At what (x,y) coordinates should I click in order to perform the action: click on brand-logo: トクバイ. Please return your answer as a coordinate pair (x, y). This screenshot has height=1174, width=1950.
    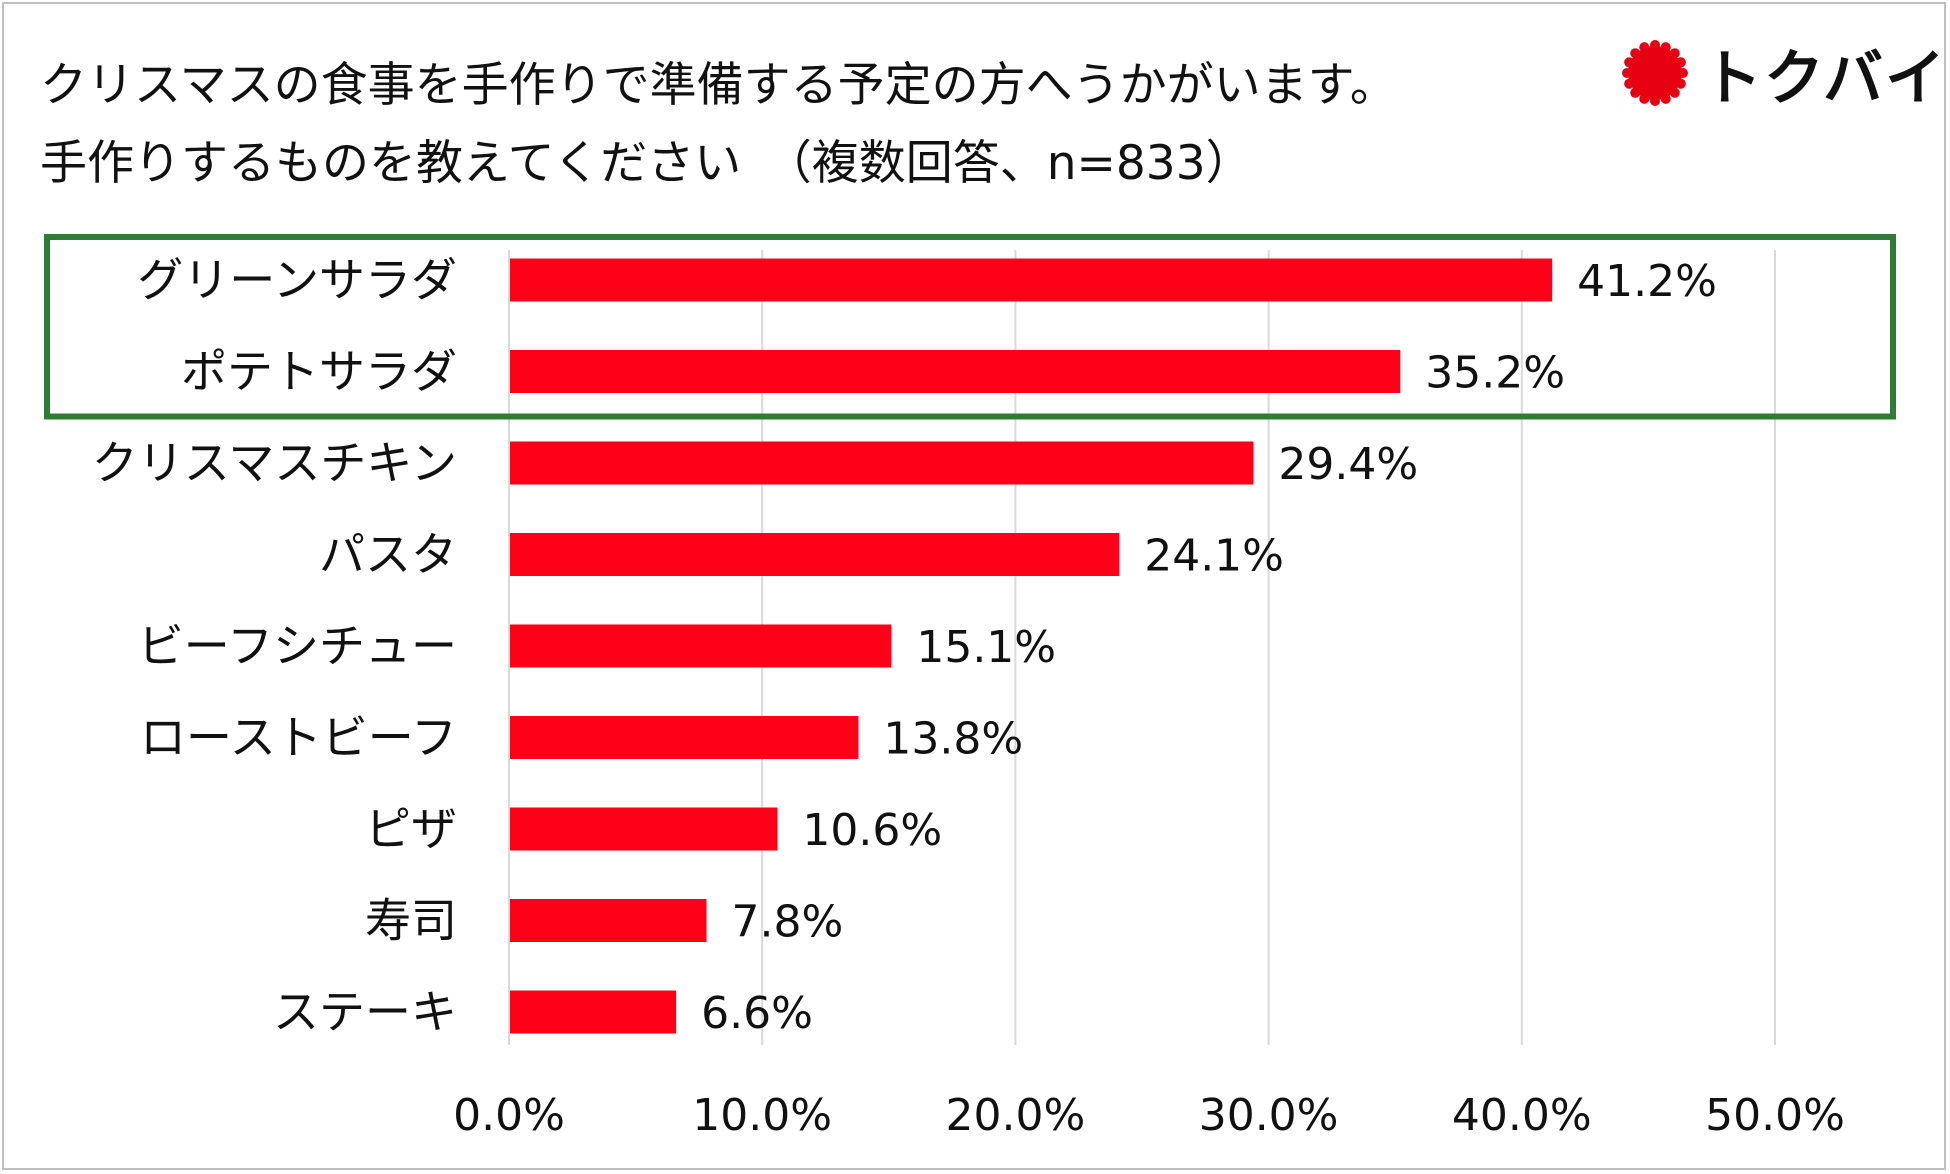
    Looking at the image, I should click on (1783, 76).